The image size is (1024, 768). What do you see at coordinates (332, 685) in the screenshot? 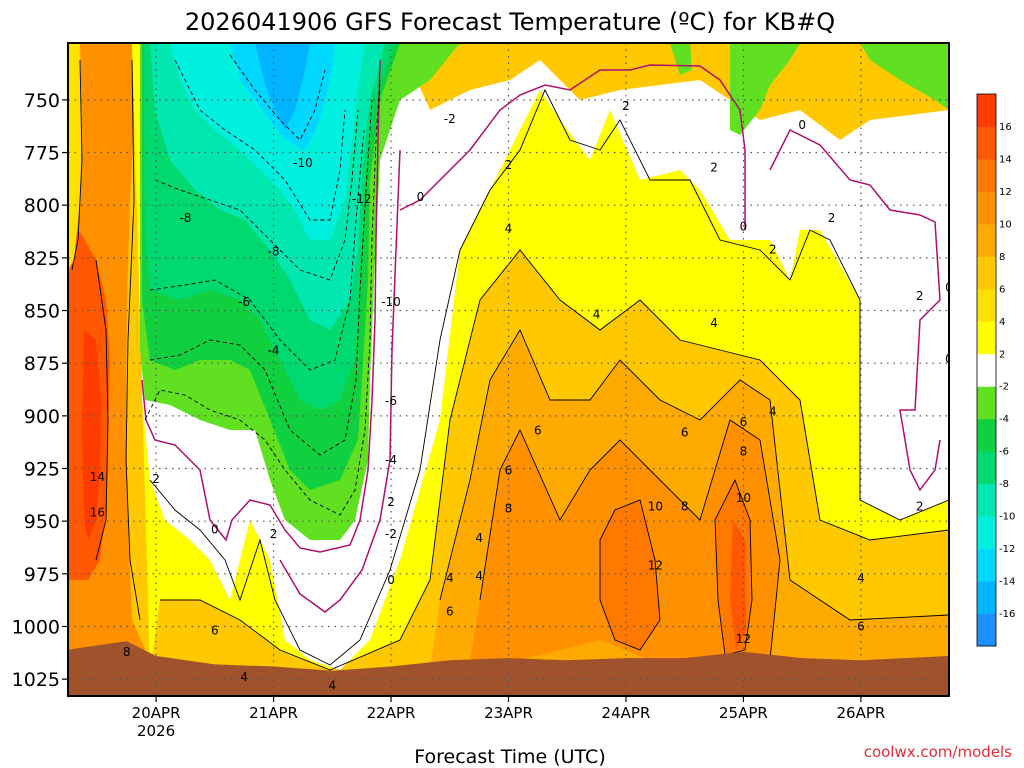
I see `contour-label-35: 4` at bounding box center [332, 685].